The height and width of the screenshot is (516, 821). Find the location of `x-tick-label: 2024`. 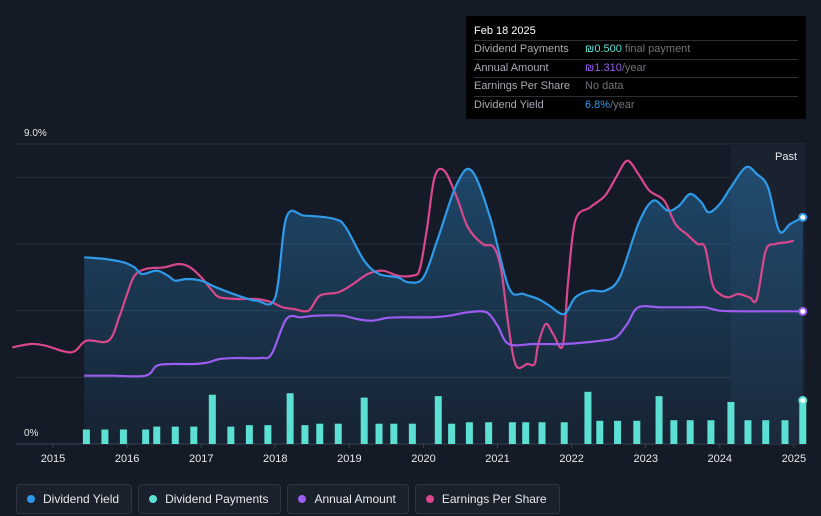

x-tick-label: 2024 is located at coordinates (720, 459).